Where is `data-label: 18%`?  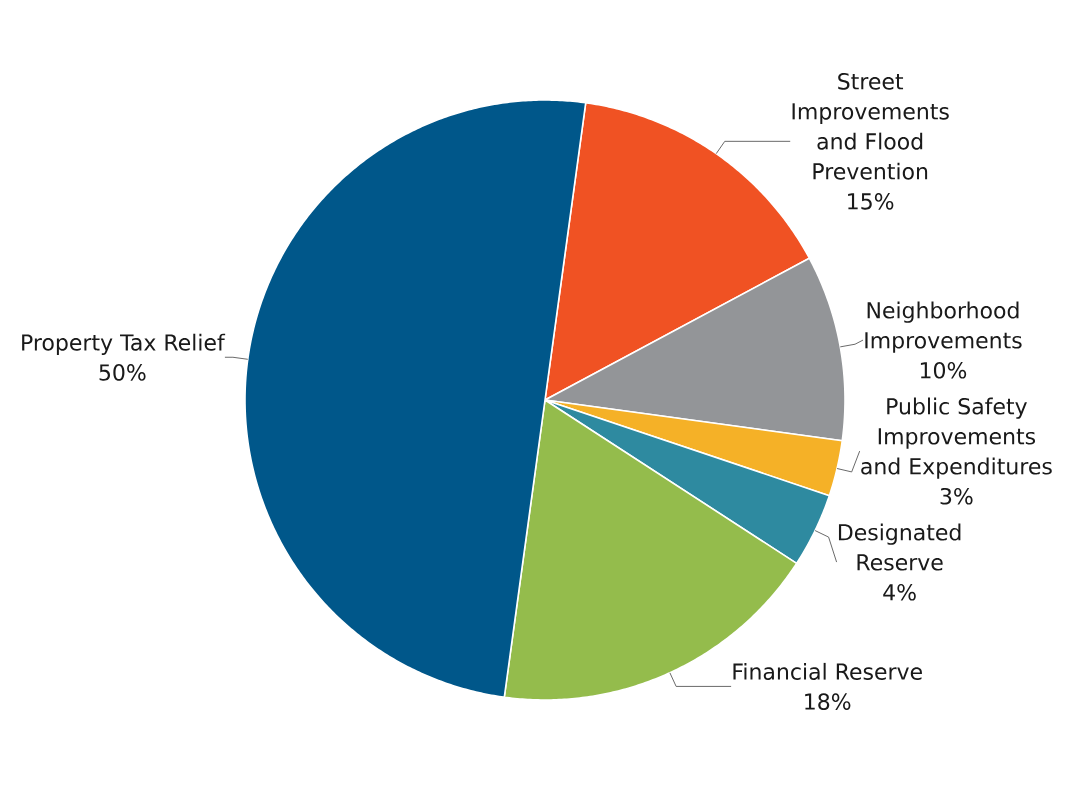
data-label: 18% is located at coordinates (828, 701).